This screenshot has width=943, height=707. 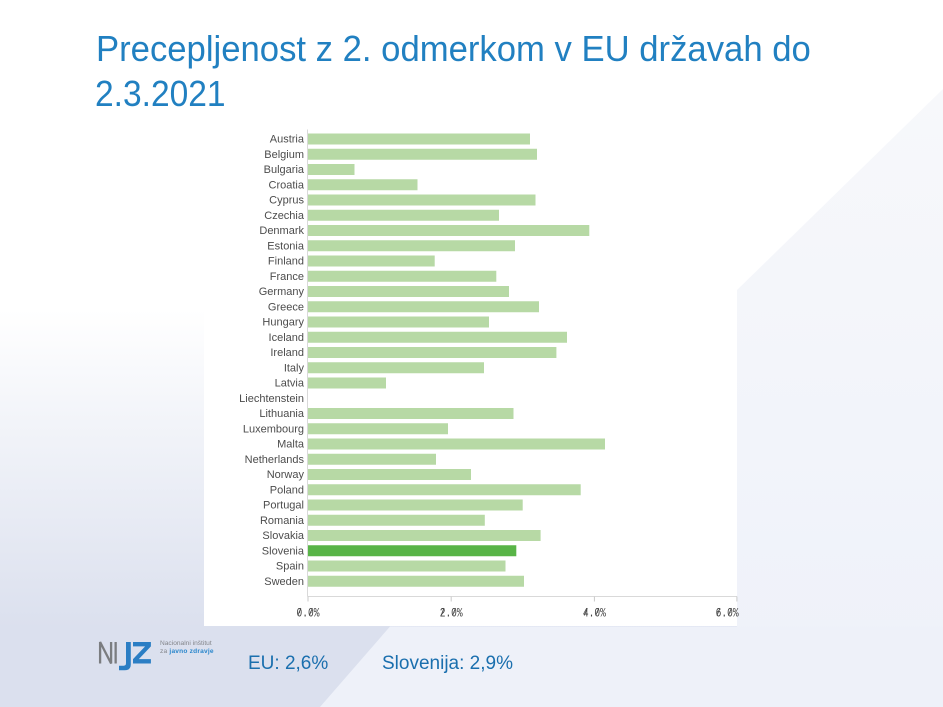 I want to click on svg-text: 2.0%, so click(x=451, y=613).